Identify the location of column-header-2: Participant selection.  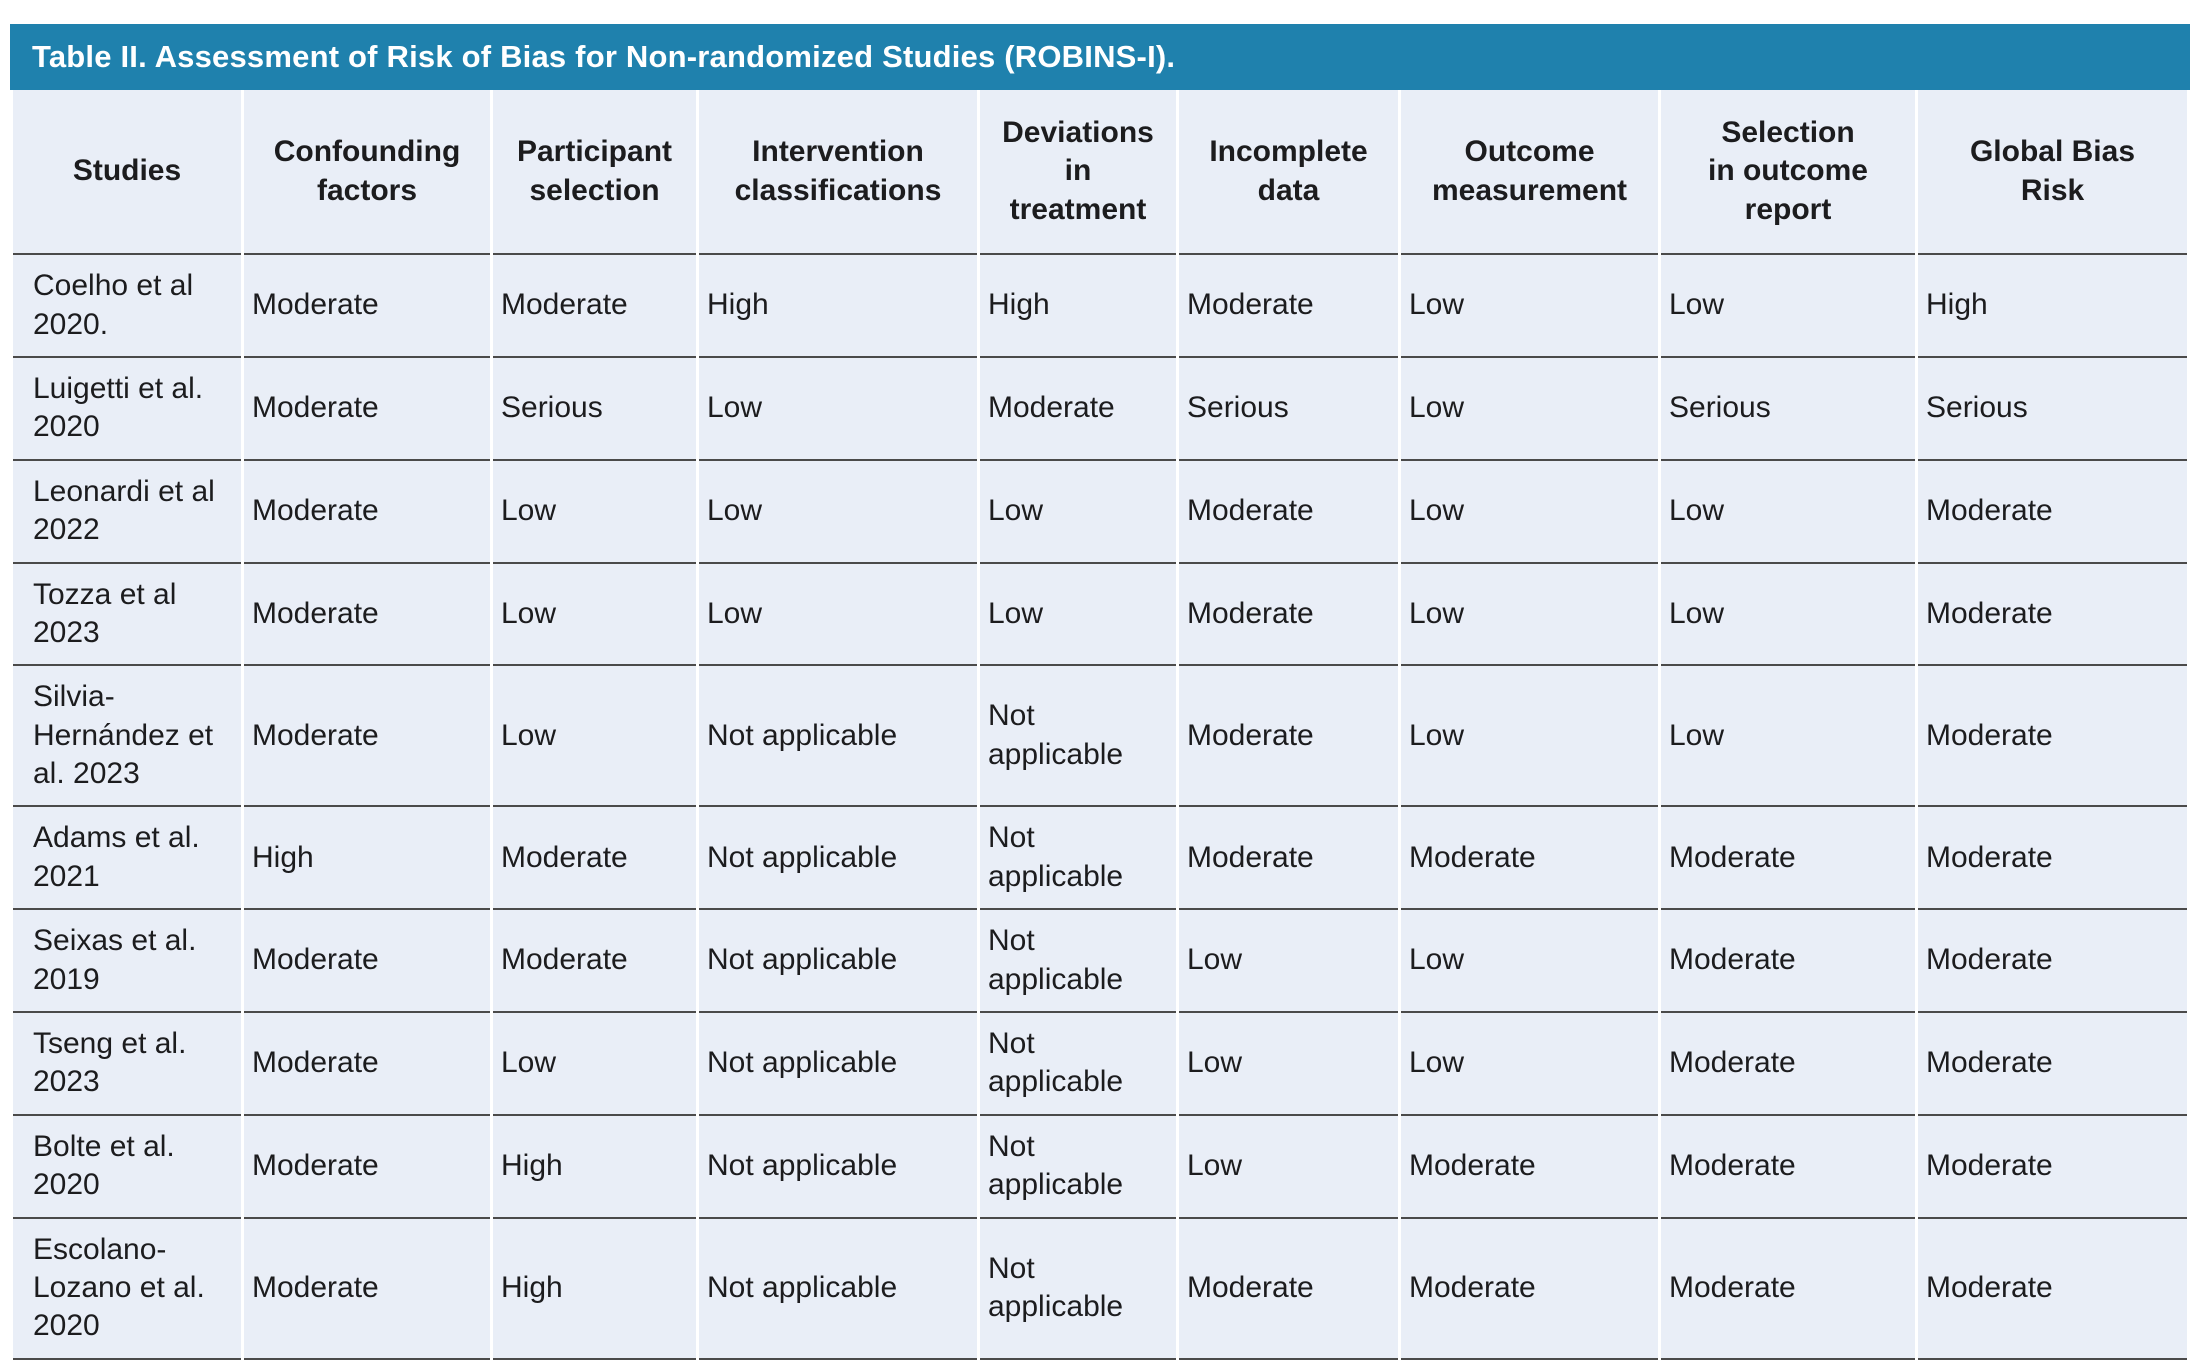
(594, 173).